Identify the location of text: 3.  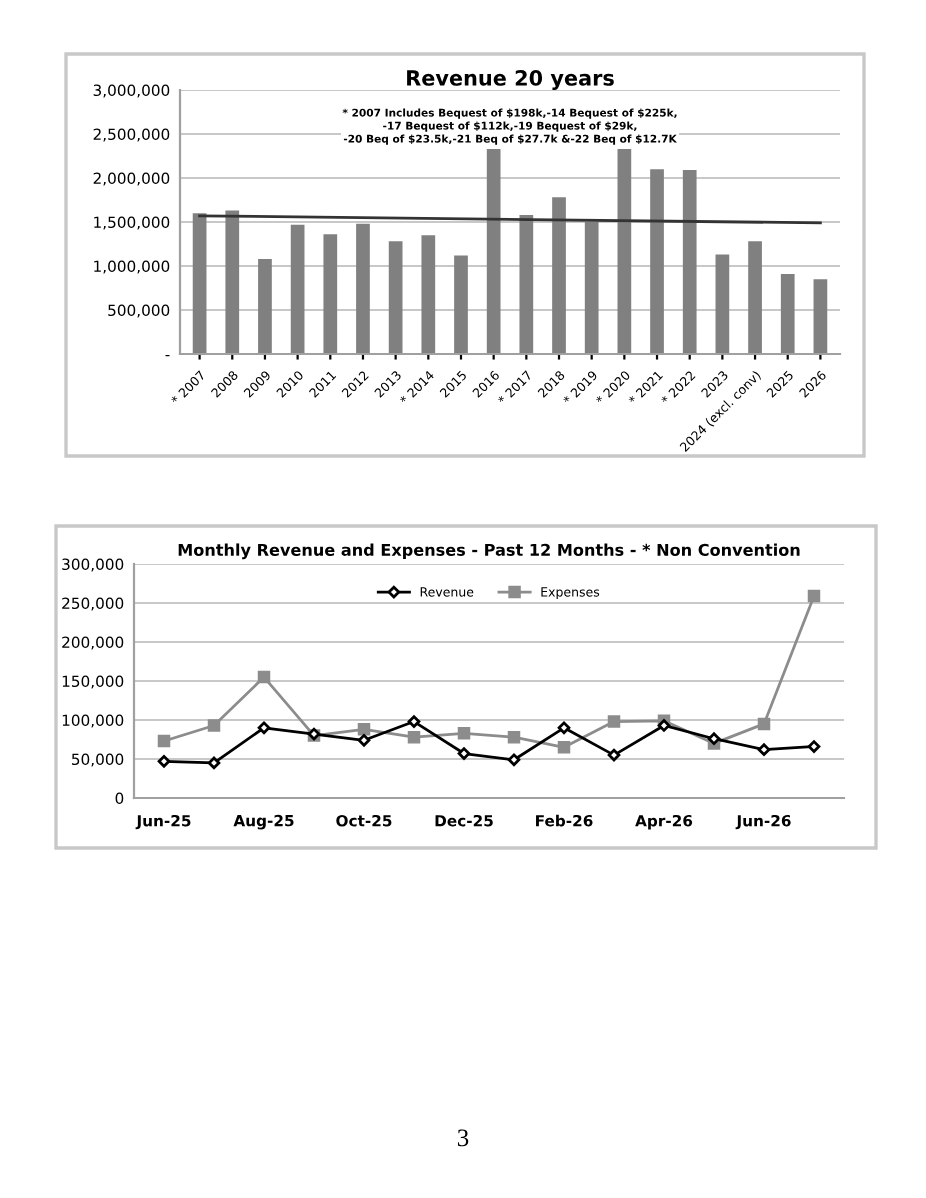
(463, 1138).